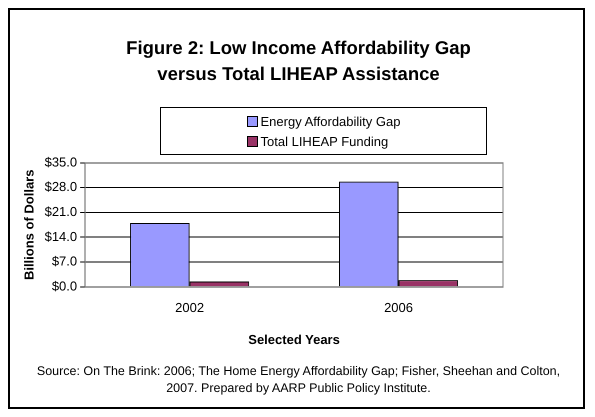 This screenshot has height=417, width=595. What do you see at coordinates (28, 225) in the screenshot?
I see `y-axis-title: Billions of Dollars` at bounding box center [28, 225].